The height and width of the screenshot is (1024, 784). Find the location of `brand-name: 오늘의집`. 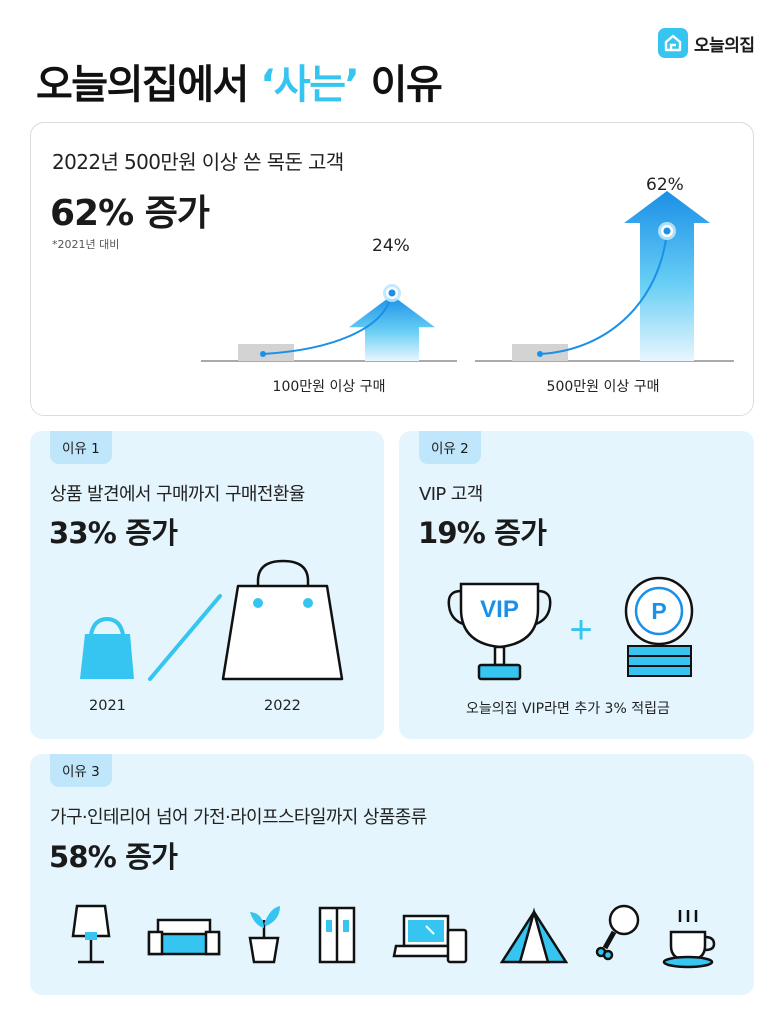

brand-name: 오늘의집 is located at coordinates (724, 45).